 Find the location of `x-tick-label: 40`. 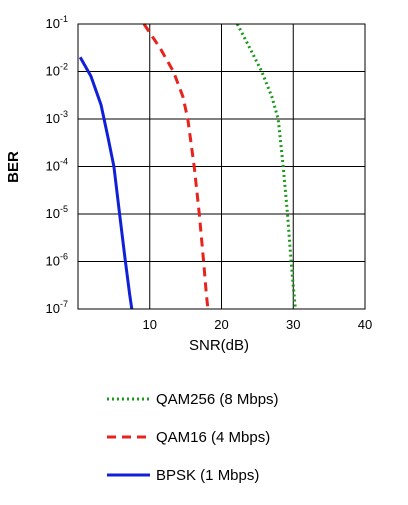

x-tick-label: 40 is located at coordinates (365, 324).